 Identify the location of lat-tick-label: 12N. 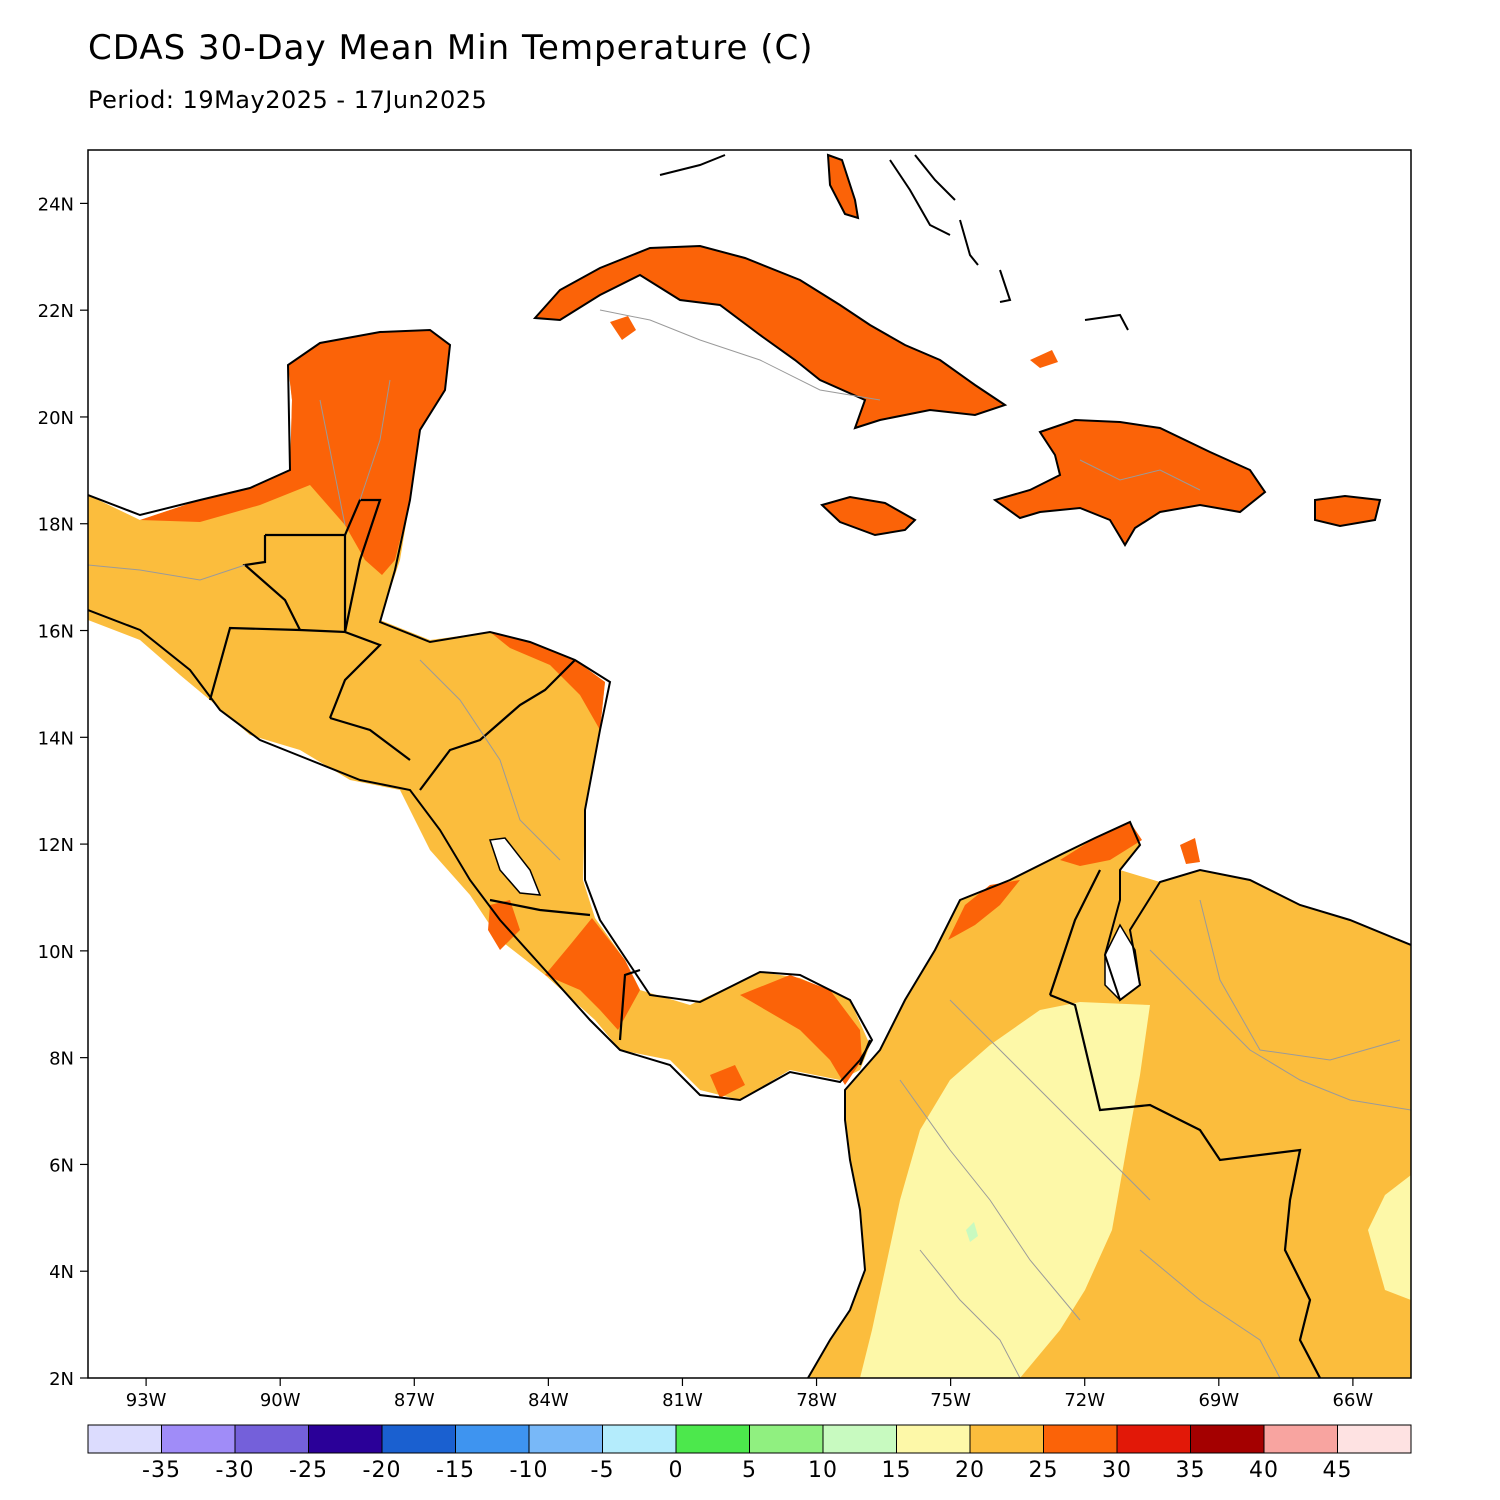
(56, 845).